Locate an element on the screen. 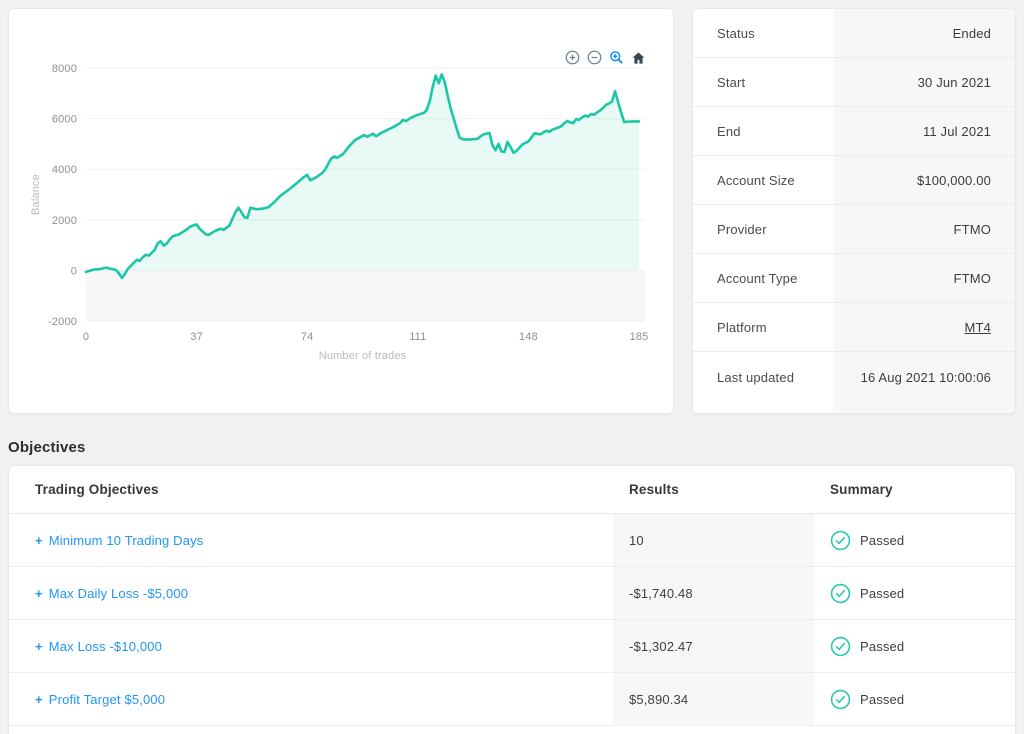  objective-result: 10 is located at coordinates (713, 540).